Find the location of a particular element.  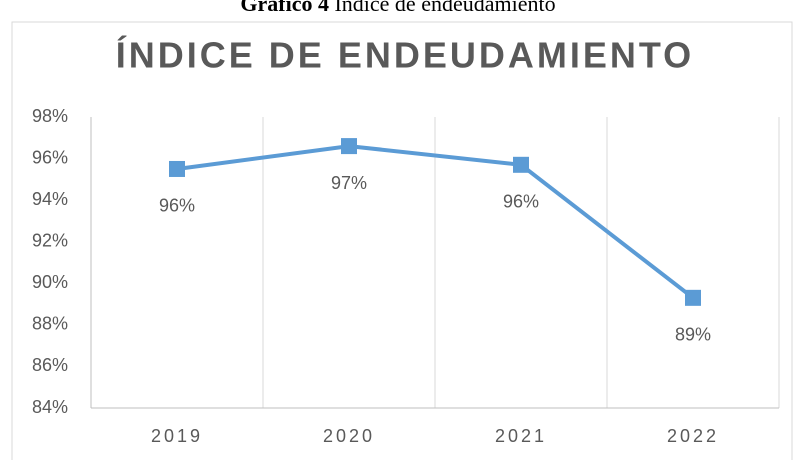

data-label: 97% is located at coordinates (349, 183).